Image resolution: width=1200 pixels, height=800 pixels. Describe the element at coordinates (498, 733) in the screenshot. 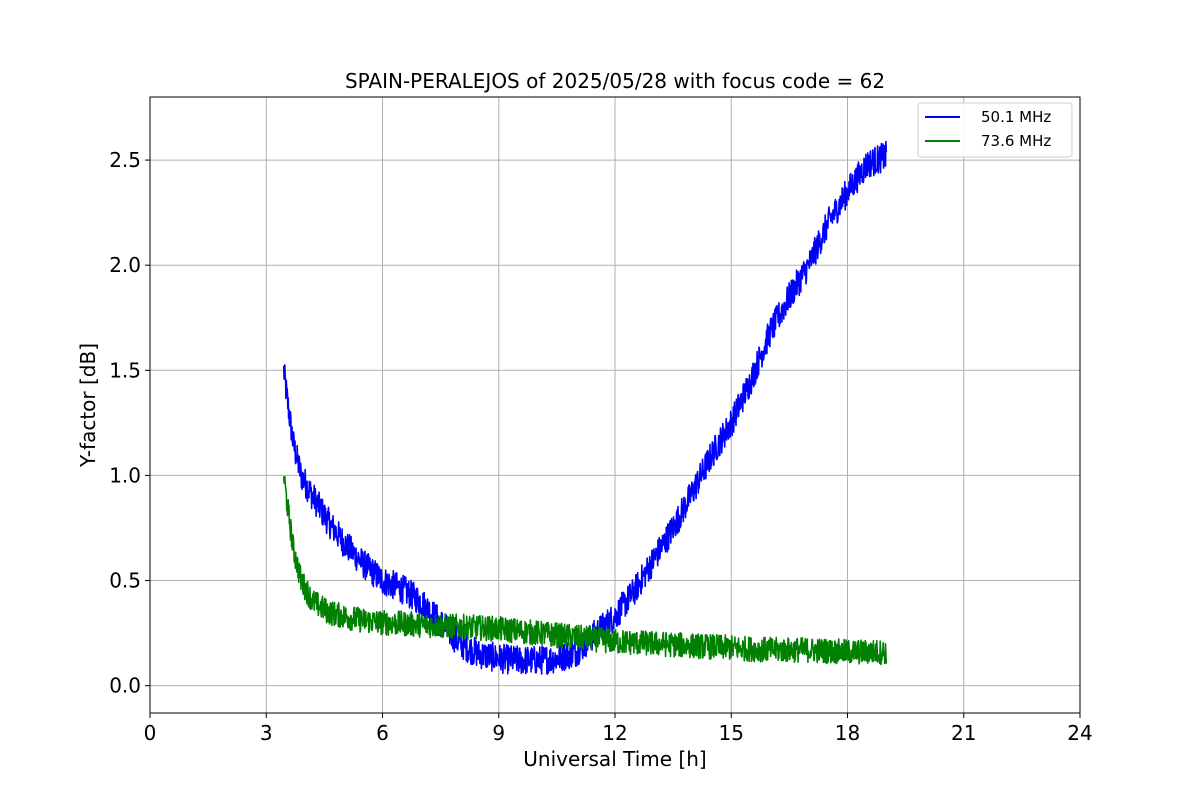

I see `x-tick-label: 9` at that location.